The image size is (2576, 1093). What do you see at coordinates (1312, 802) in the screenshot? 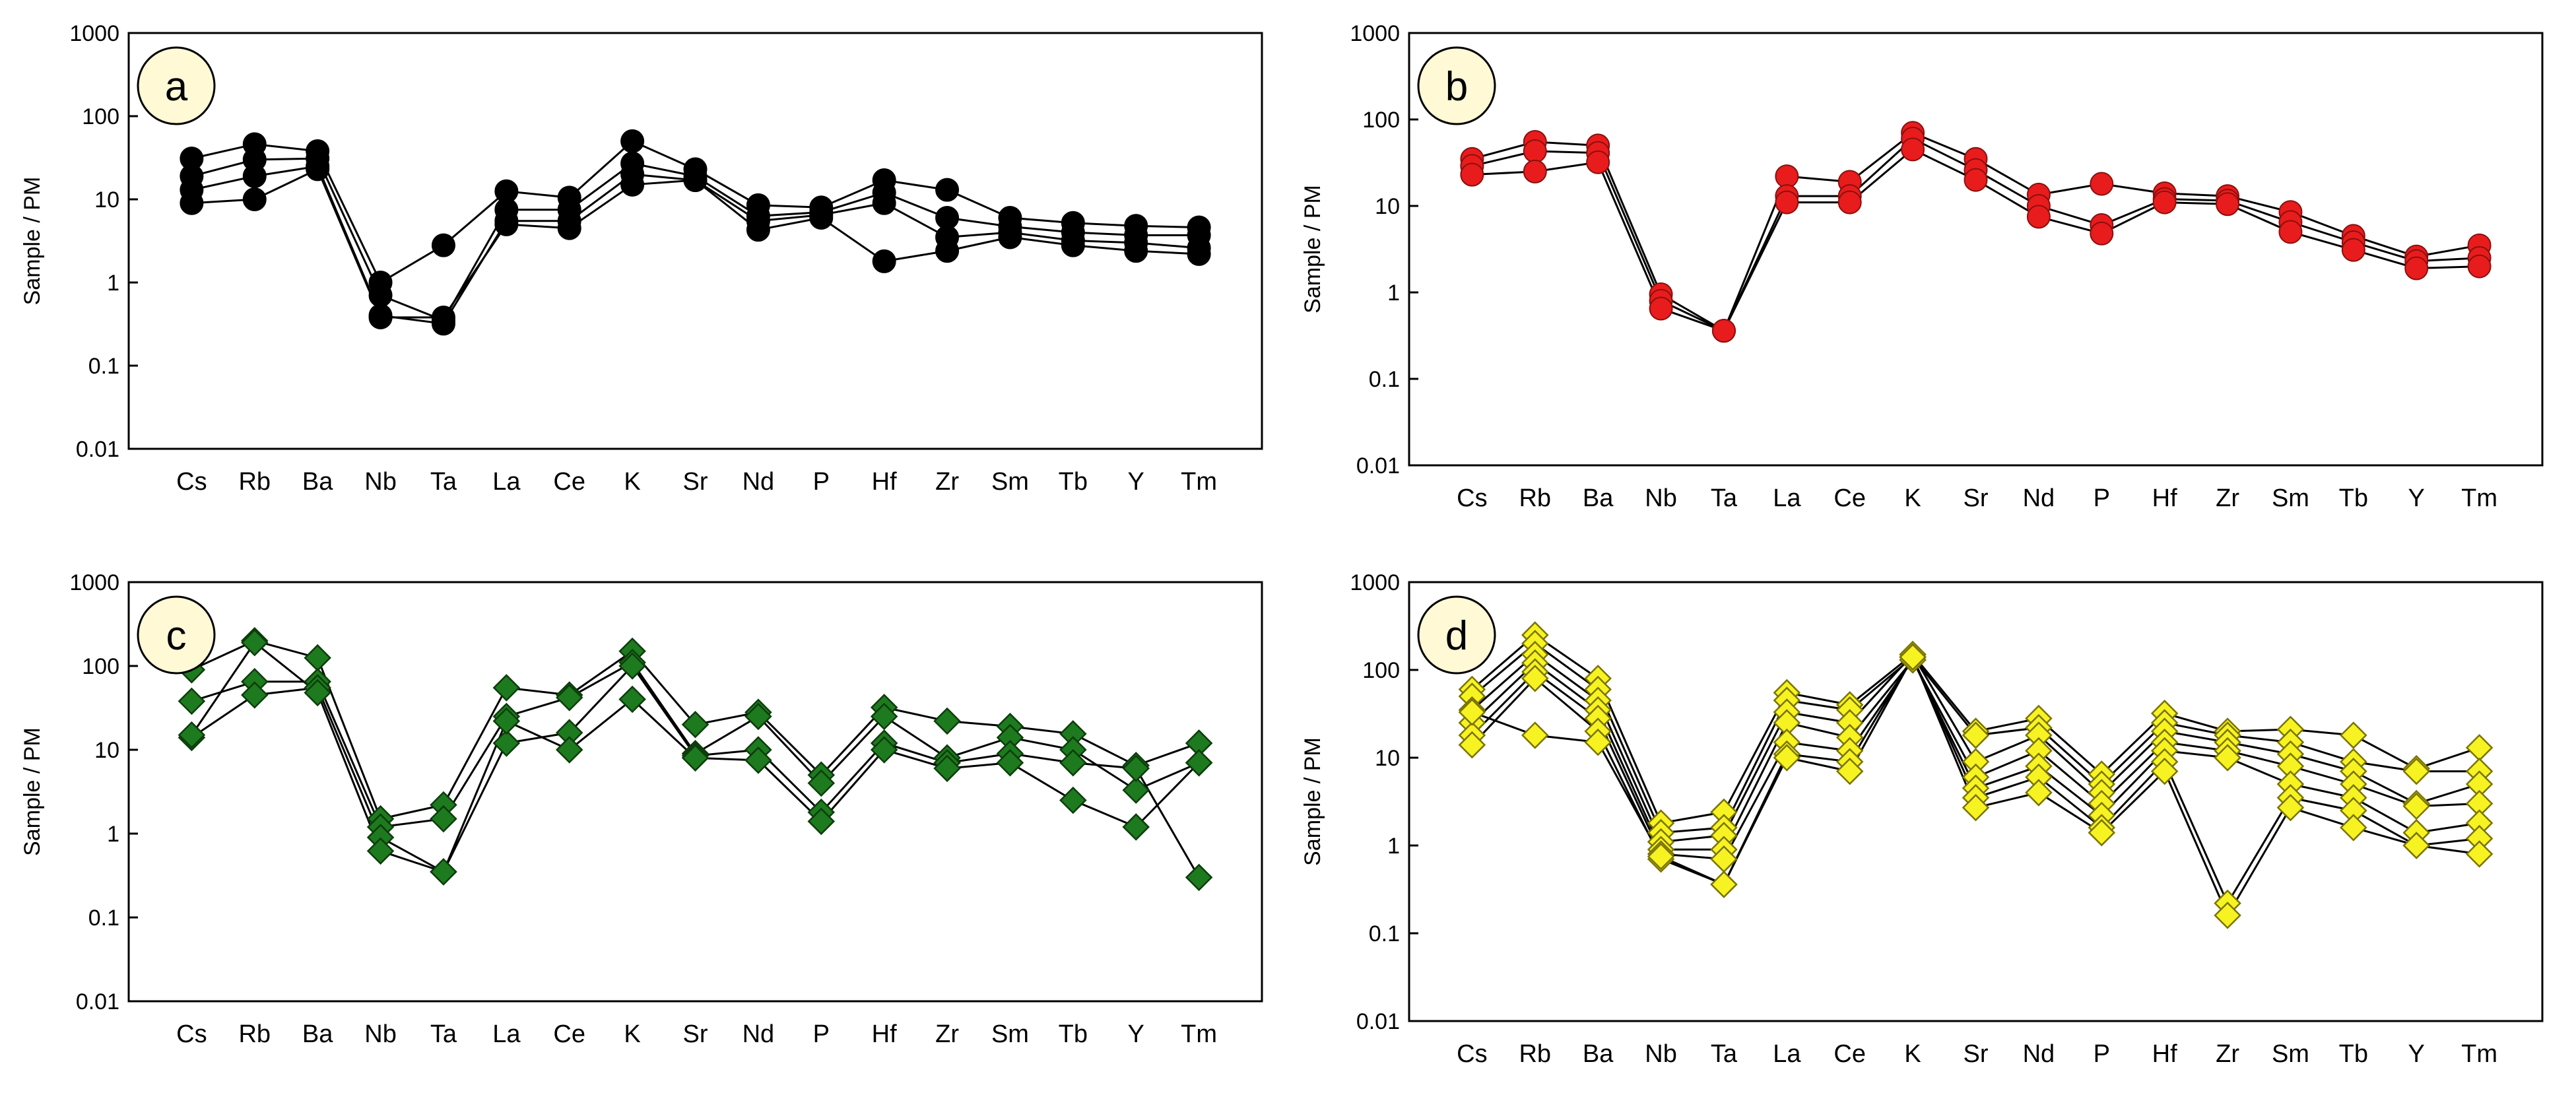
I see `y-axis-label: Sample / PM` at bounding box center [1312, 802].